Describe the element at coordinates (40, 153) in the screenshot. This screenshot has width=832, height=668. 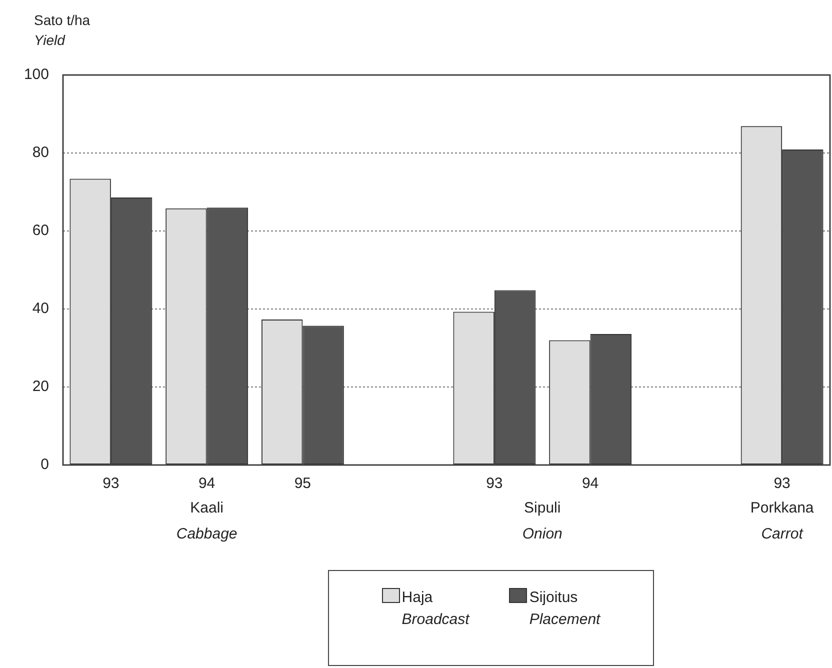
I see `y-tick-label: 80` at that location.